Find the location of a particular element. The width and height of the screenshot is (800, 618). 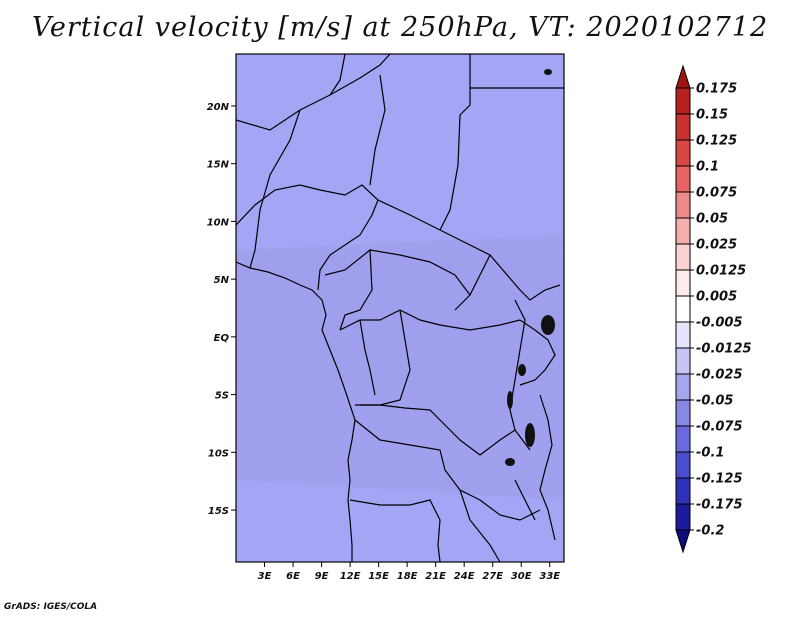

colorbar-label: 0.125 is located at coordinates (716, 141).